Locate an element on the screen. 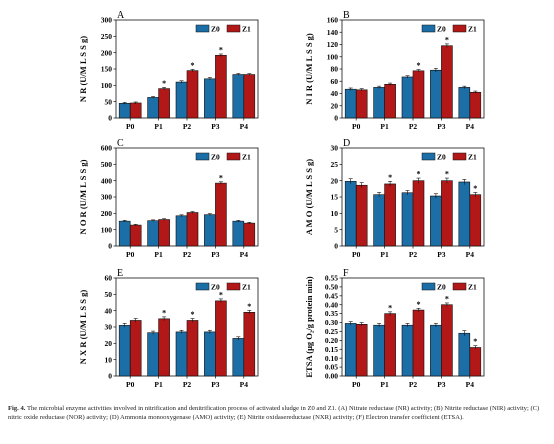 The height and width of the screenshot is (444, 554). y-tick-label: 0.15 is located at coordinates (331, 349).